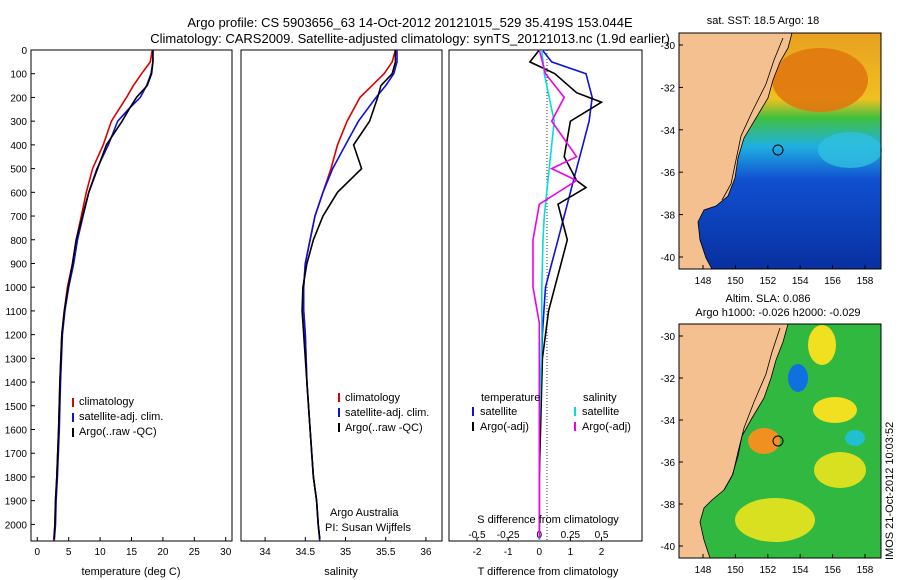  Describe the element at coordinates (600, 412) in the screenshot. I see `legend-label-s-satellite: satellite` at that location.